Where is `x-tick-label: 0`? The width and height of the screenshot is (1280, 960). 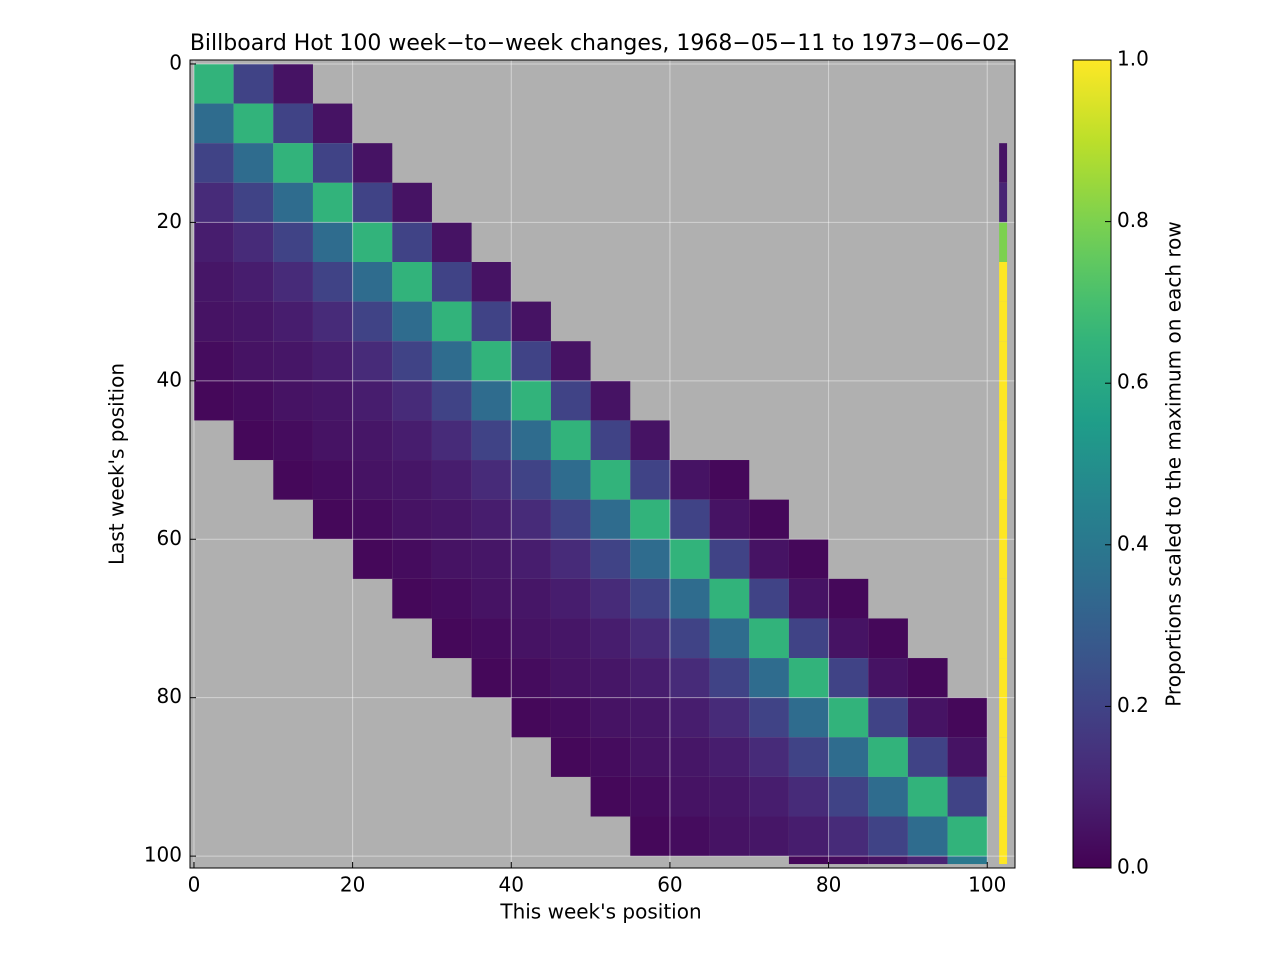
x-tick-label: 0 is located at coordinates (194, 885).